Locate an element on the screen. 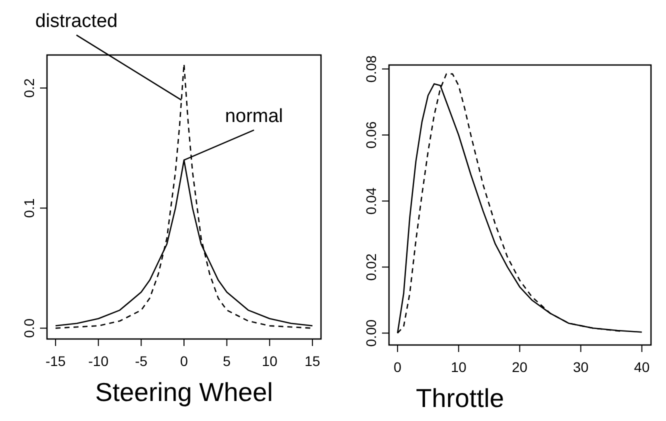  y-tick-label: 0.06 is located at coordinates (371, 135).